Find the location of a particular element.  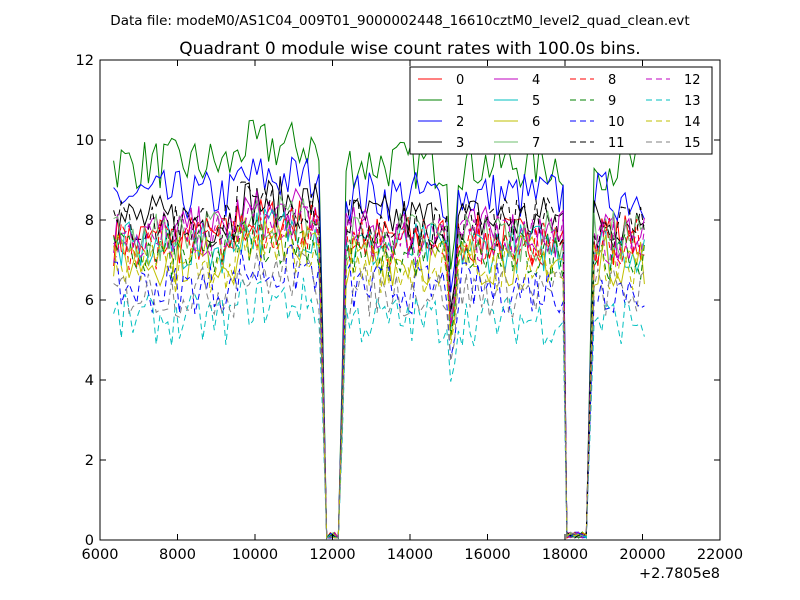

legend-label-3: 3 is located at coordinates (460, 143).